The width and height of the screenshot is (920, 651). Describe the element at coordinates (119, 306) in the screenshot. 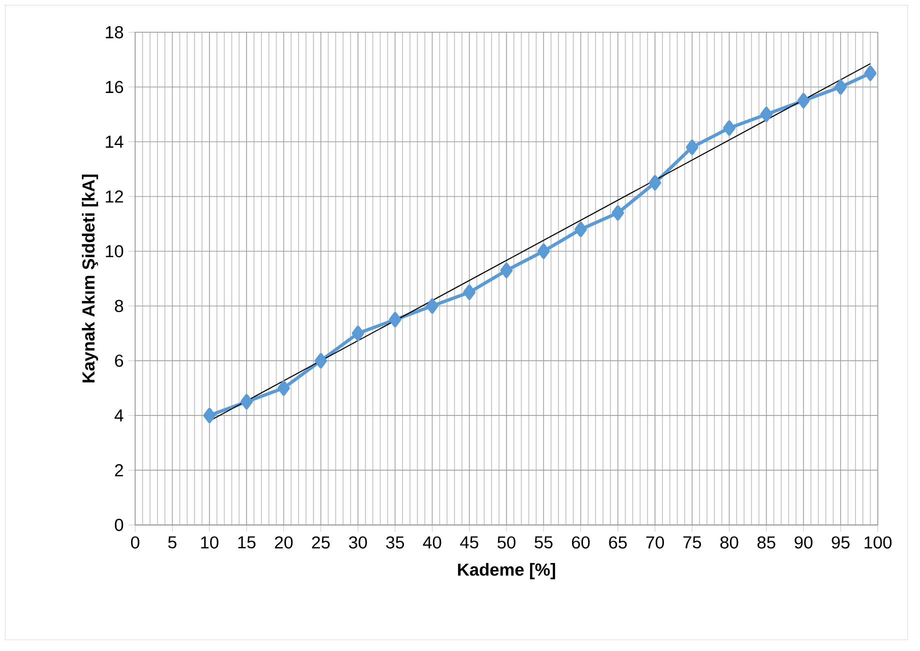

I see `y-tick-label: 8` at that location.